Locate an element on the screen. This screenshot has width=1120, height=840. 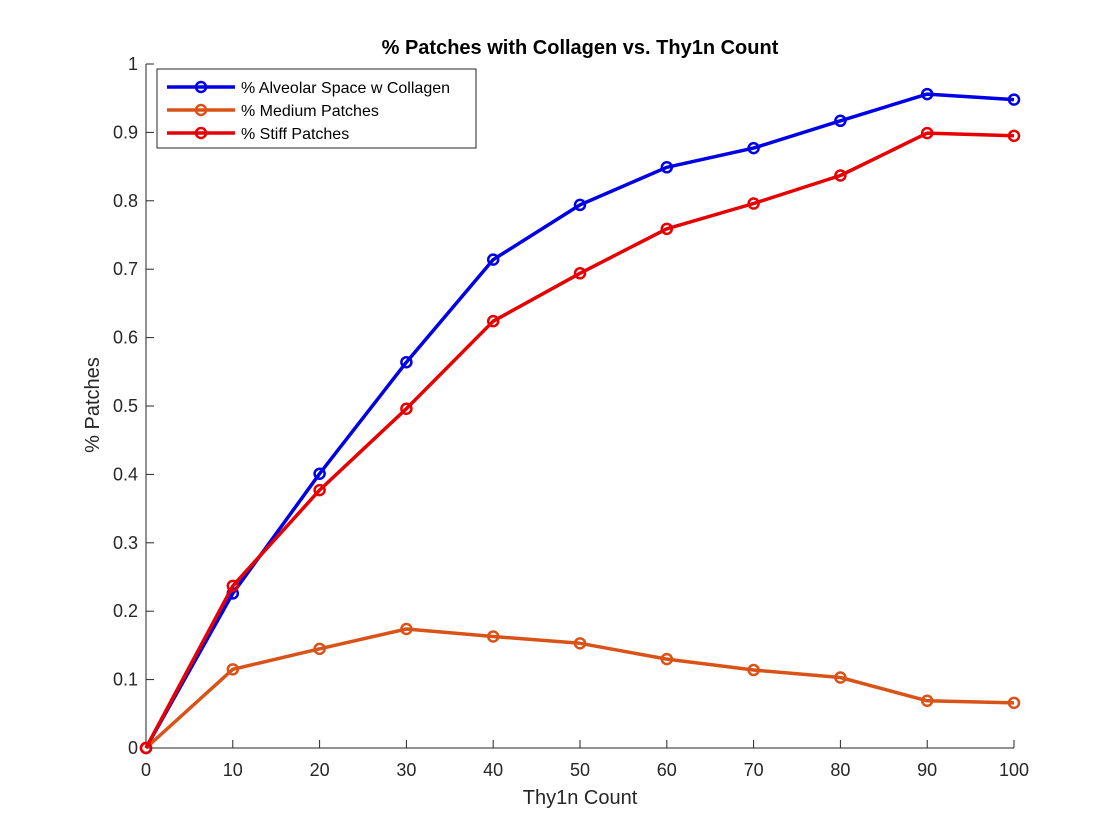
legend-entry: % Alveolar Space w Collagen is located at coordinates (308, 88).